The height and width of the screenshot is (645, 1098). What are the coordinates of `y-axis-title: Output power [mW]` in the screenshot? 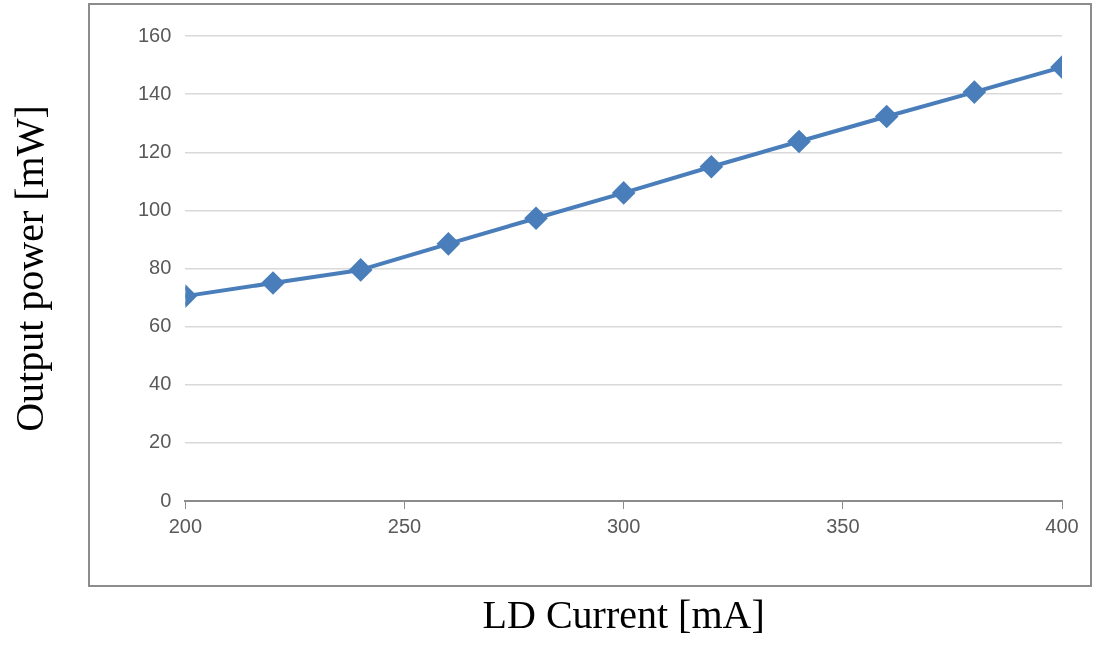 It's located at (29, 268).